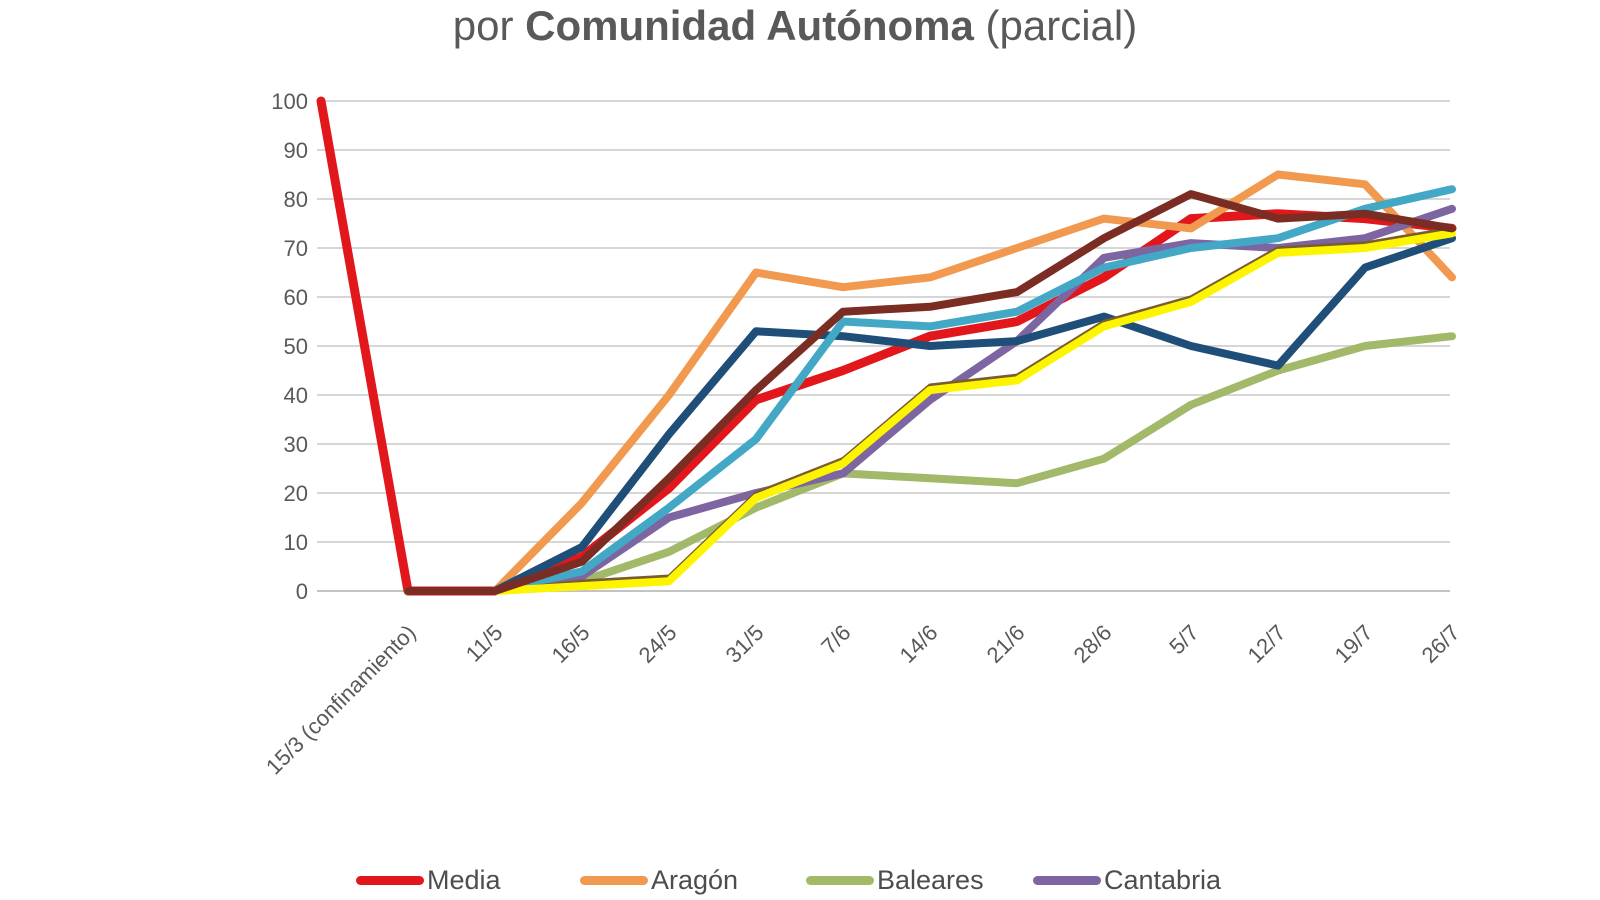 The height and width of the screenshot is (900, 1600). What do you see at coordinates (745, 644) in the screenshot?
I see `x-tick-label-31-5: 31/5` at bounding box center [745, 644].